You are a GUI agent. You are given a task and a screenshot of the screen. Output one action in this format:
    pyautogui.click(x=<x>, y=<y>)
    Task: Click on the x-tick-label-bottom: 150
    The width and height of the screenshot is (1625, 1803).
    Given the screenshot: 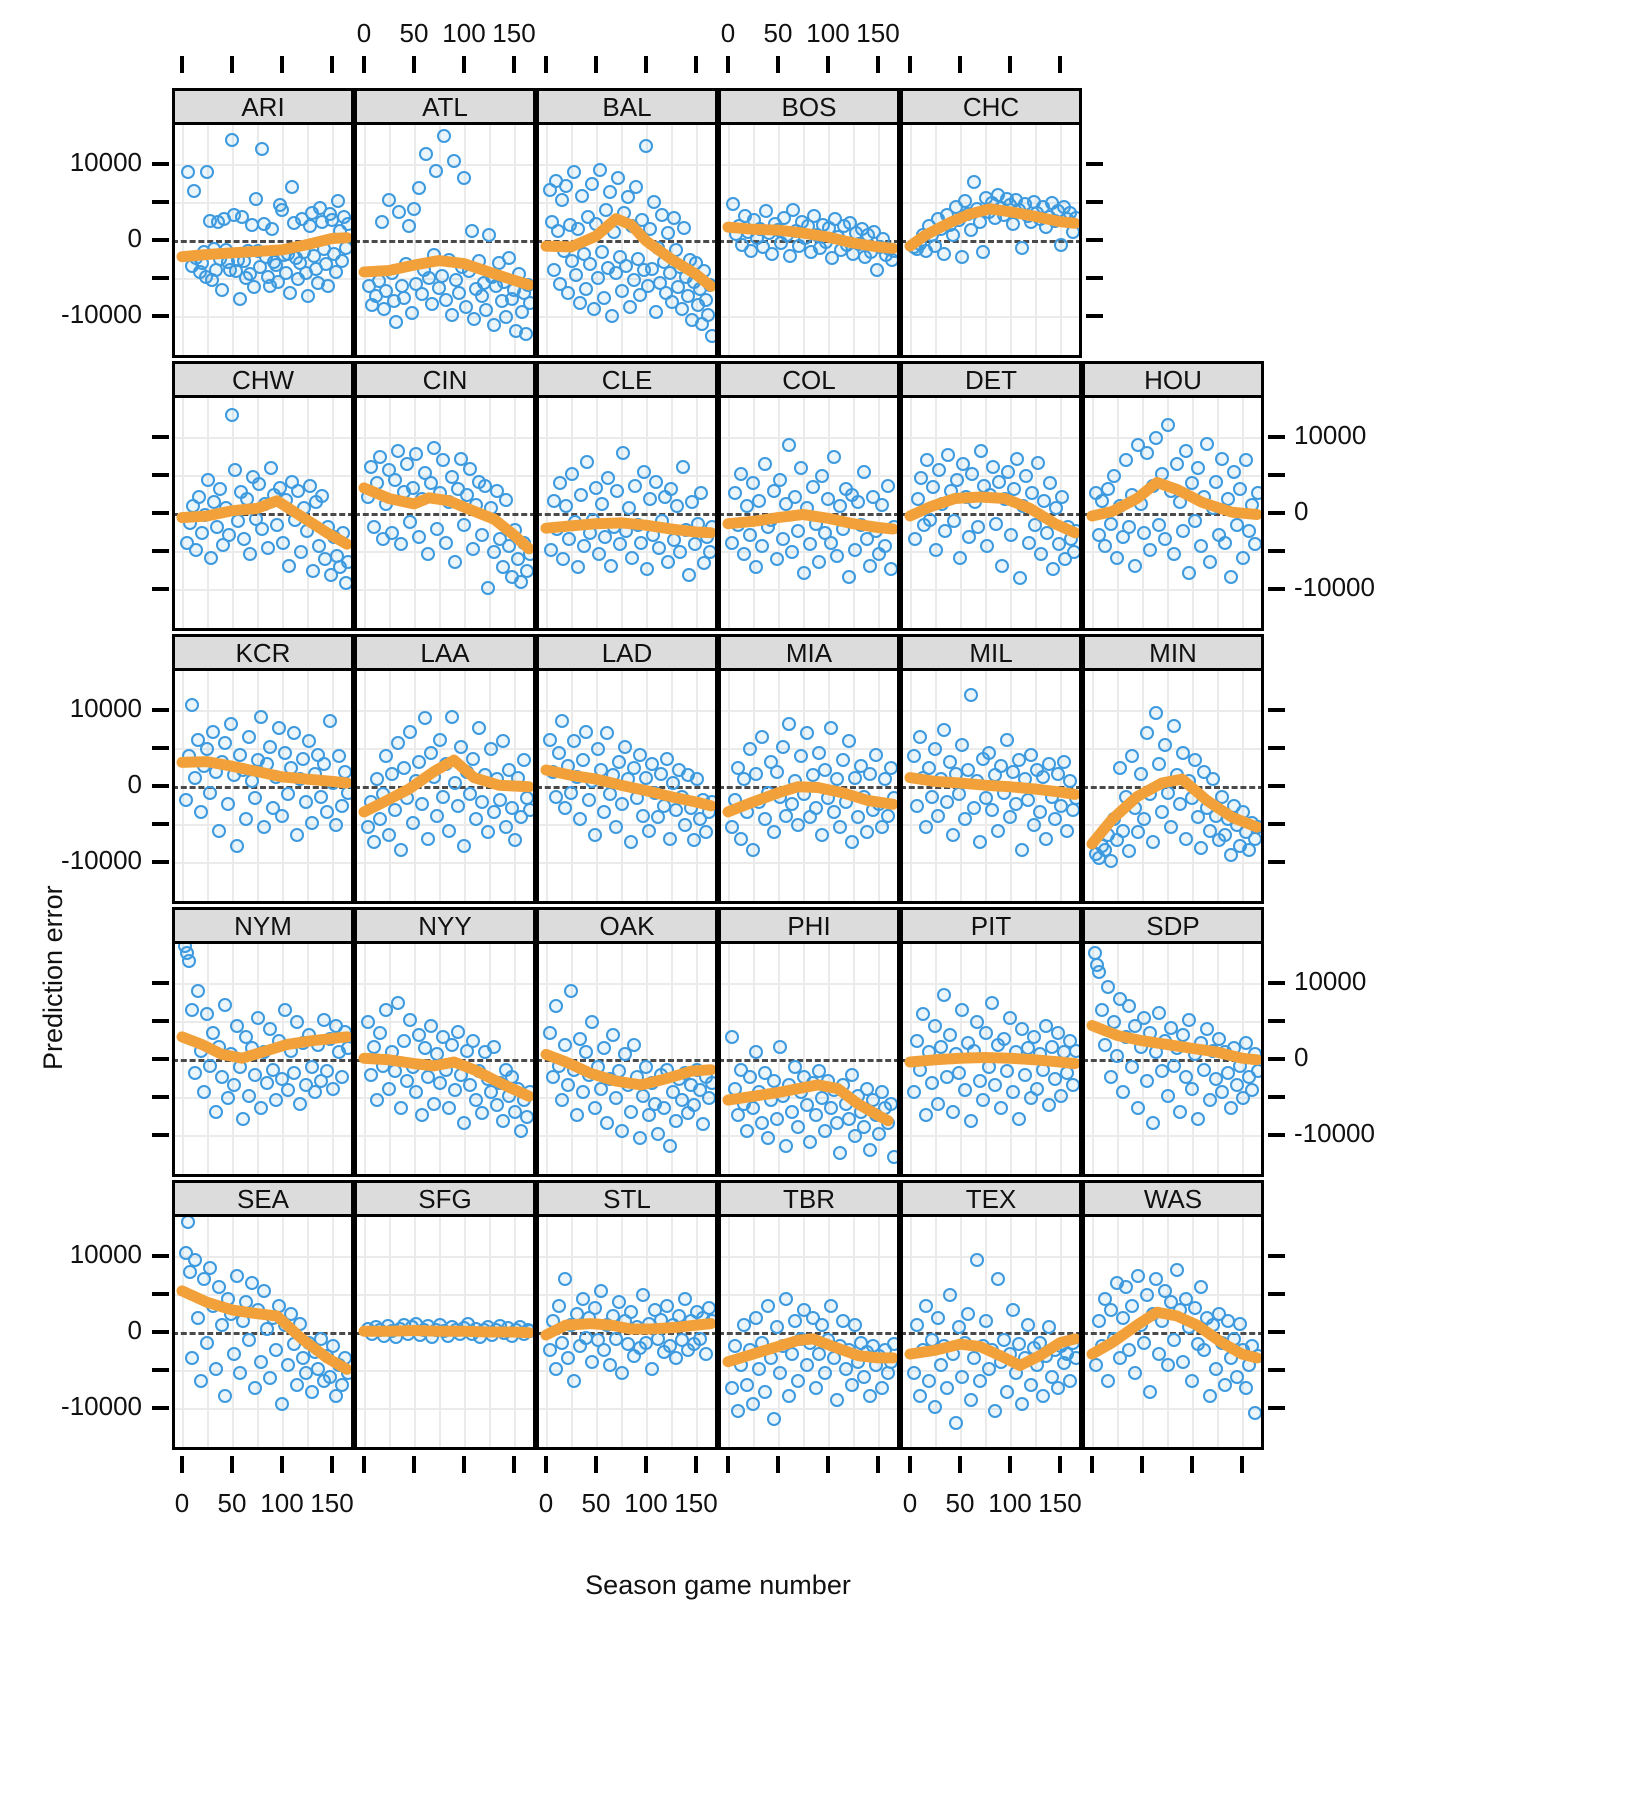 What is the action you would take?
    pyautogui.click(x=1060, y=1503)
    